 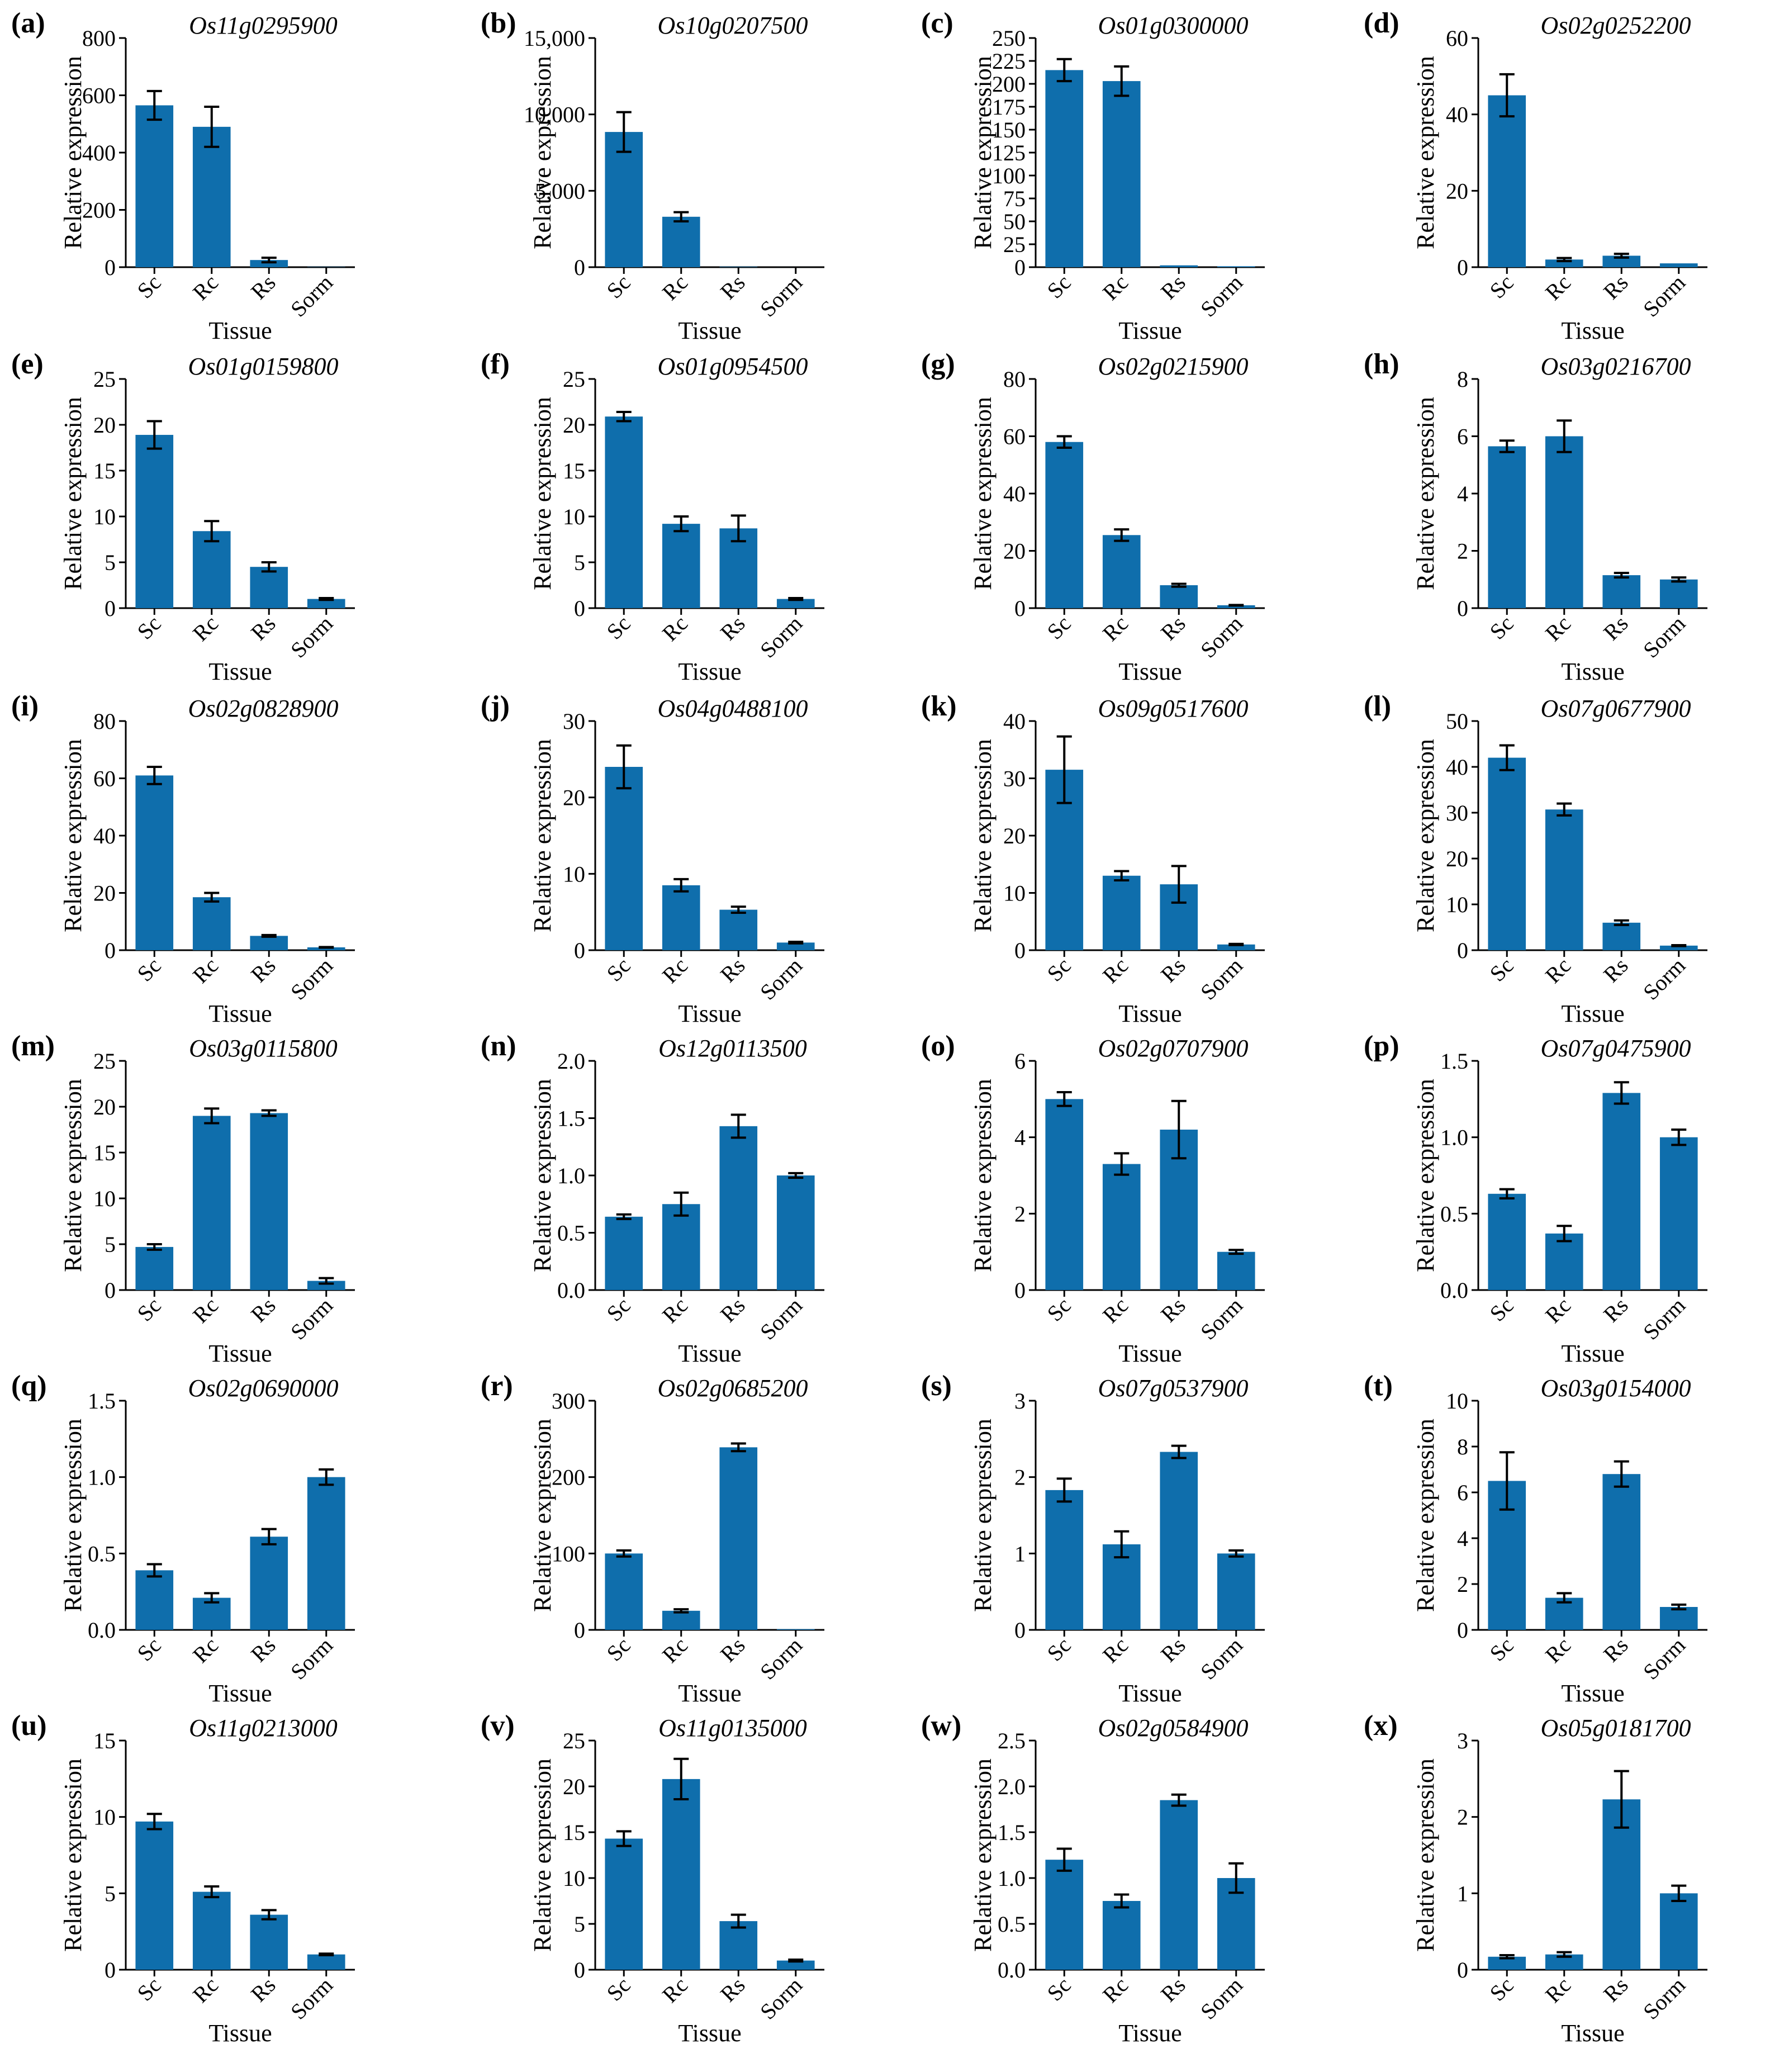 What do you see at coordinates (1015, 221) in the screenshot?
I see `y-tick-label: 50` at bounding box center [1015, 221].